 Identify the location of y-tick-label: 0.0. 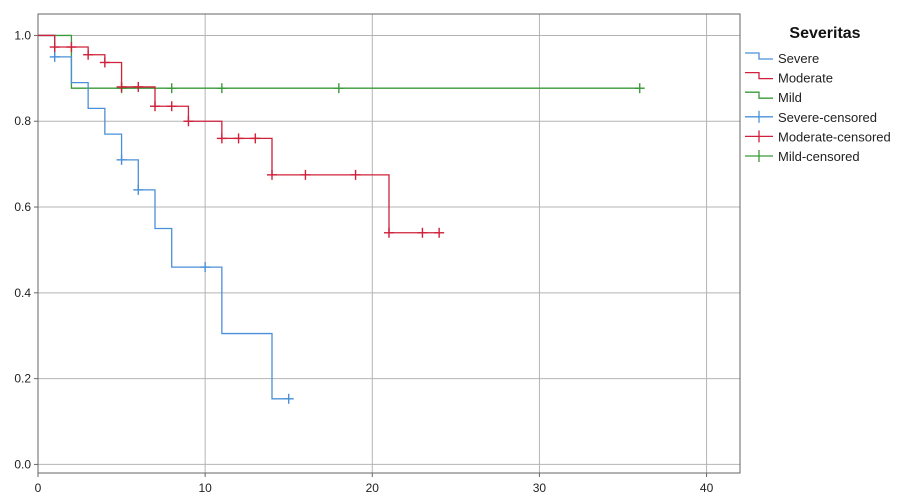
(22, 464).